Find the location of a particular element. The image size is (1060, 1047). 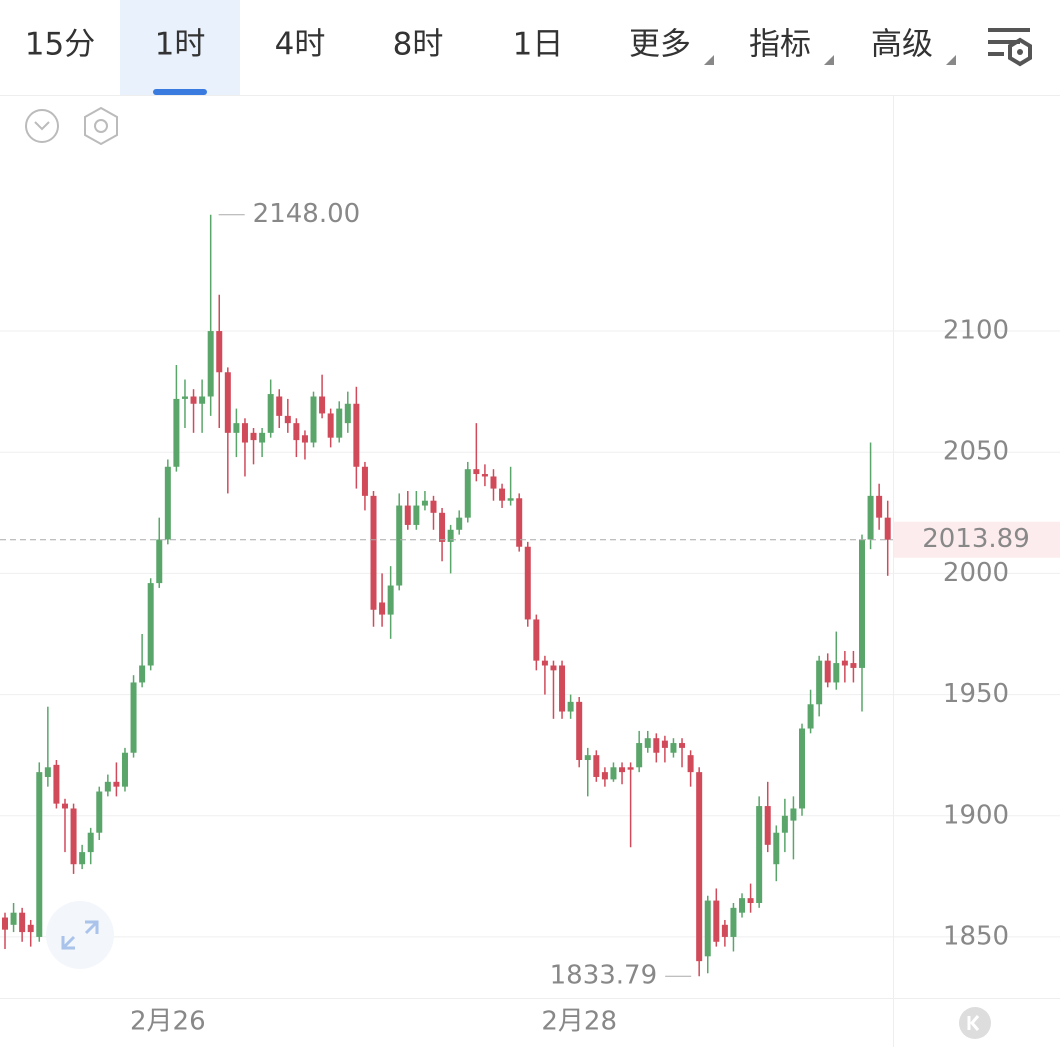

last-price-label: 2013.89 is located at coordinates (976, 539).